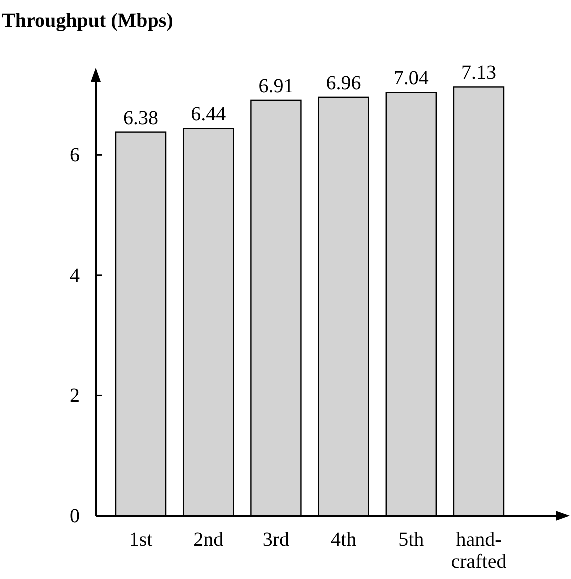 Image resolution: width=571 pixels, height=579 pixels. I want to click on y-tick-label: 0, so click(75, 516).